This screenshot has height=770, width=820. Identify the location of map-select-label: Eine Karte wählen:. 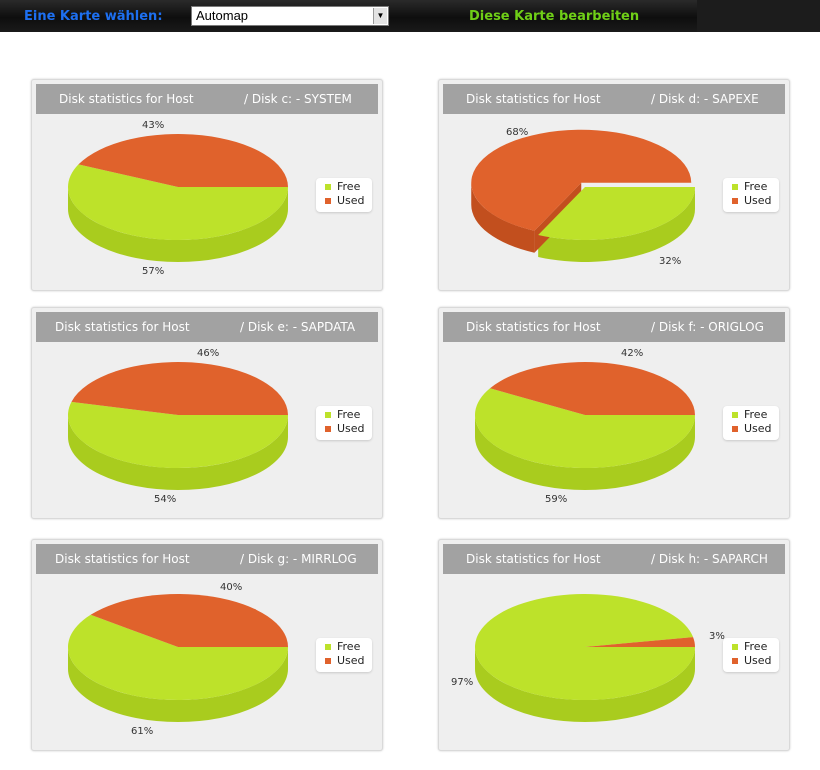
(93, 16).